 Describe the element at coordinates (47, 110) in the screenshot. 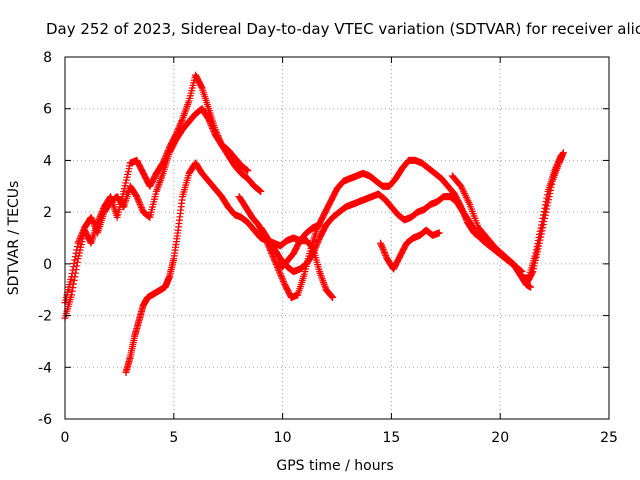

I see `y-tick-label: 6` at that location.